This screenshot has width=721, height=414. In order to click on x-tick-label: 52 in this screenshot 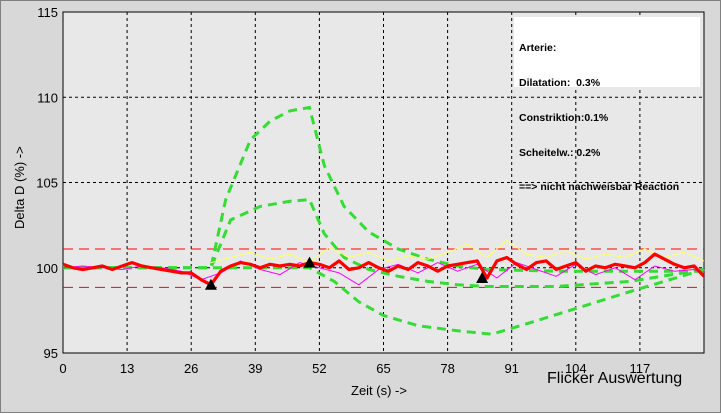, I will do `click(319, 368)`.